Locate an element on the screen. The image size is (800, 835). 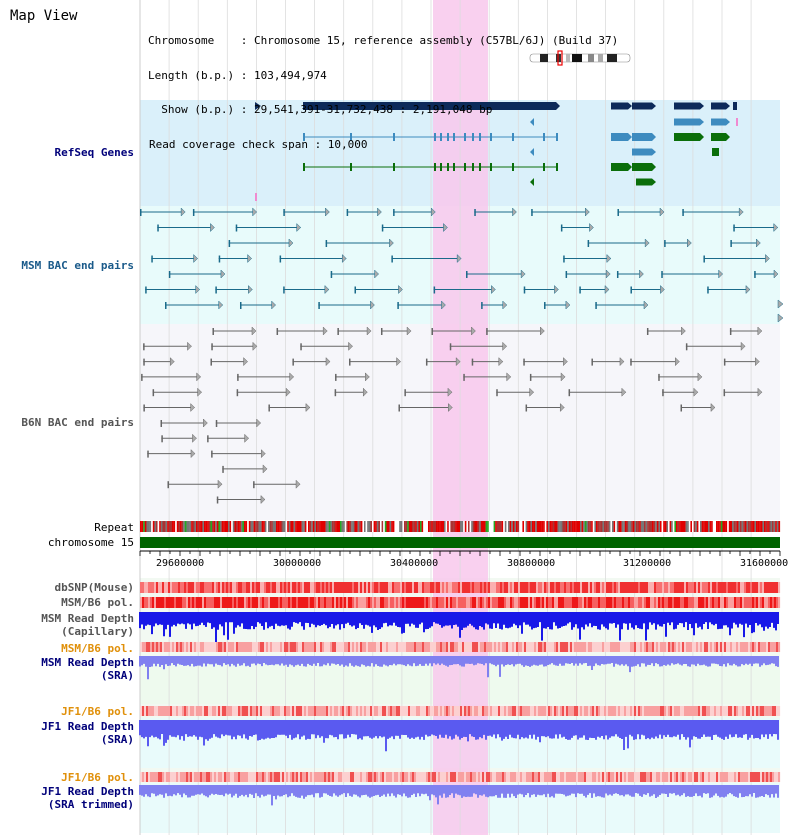
track-label-msm-bac: MSM BAC end pairs is located at coordinates (77, 265).